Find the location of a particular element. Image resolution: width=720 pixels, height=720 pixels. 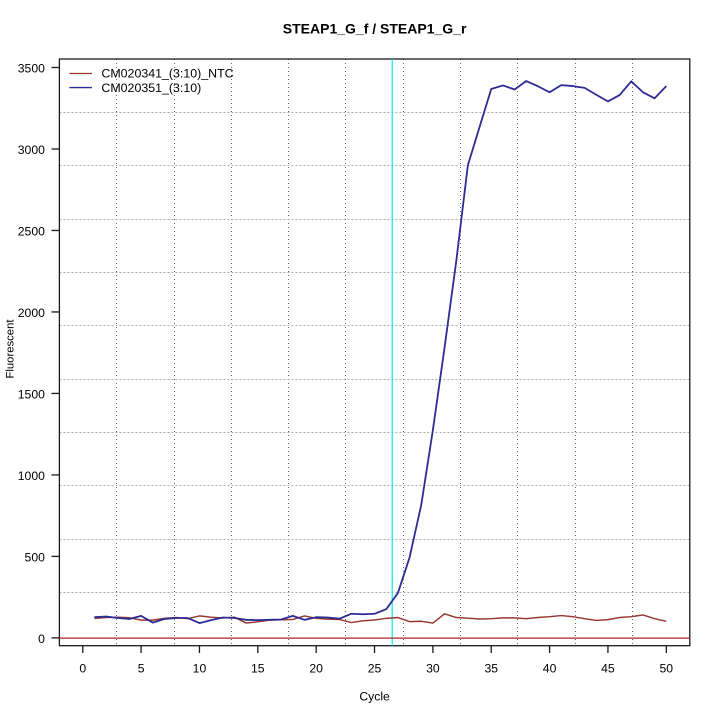

svg-text: 10 is located at coordinates (200, 668).